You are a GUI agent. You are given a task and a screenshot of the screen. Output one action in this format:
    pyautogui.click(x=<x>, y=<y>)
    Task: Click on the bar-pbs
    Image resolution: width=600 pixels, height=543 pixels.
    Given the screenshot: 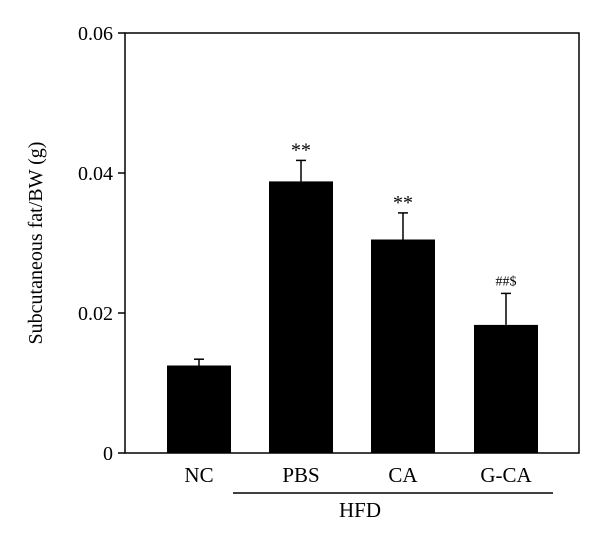 What is the action you would take?
    pyautogui.click(x=301, y=317)
    